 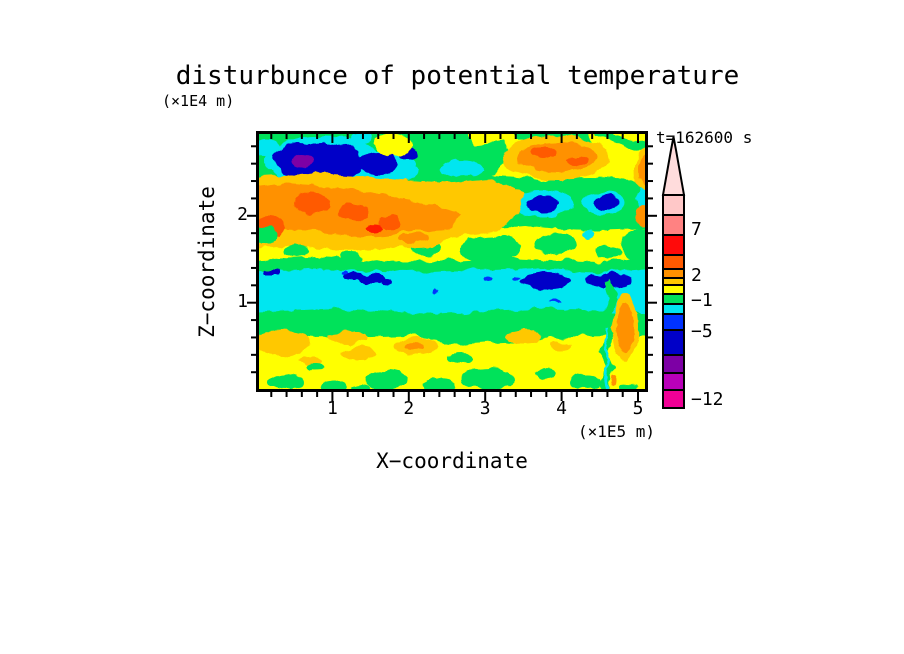 I want to click on x-tick-label: 5, so click(x=638, y=408).